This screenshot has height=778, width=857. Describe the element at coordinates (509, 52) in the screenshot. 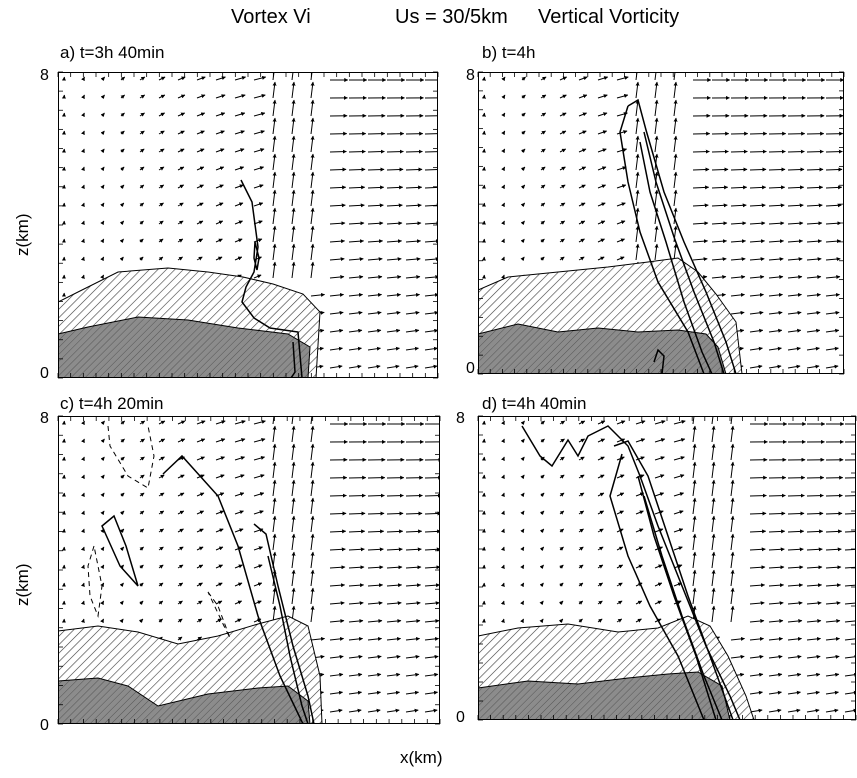

I see `panel-b-label: b) t=4h` at that location.